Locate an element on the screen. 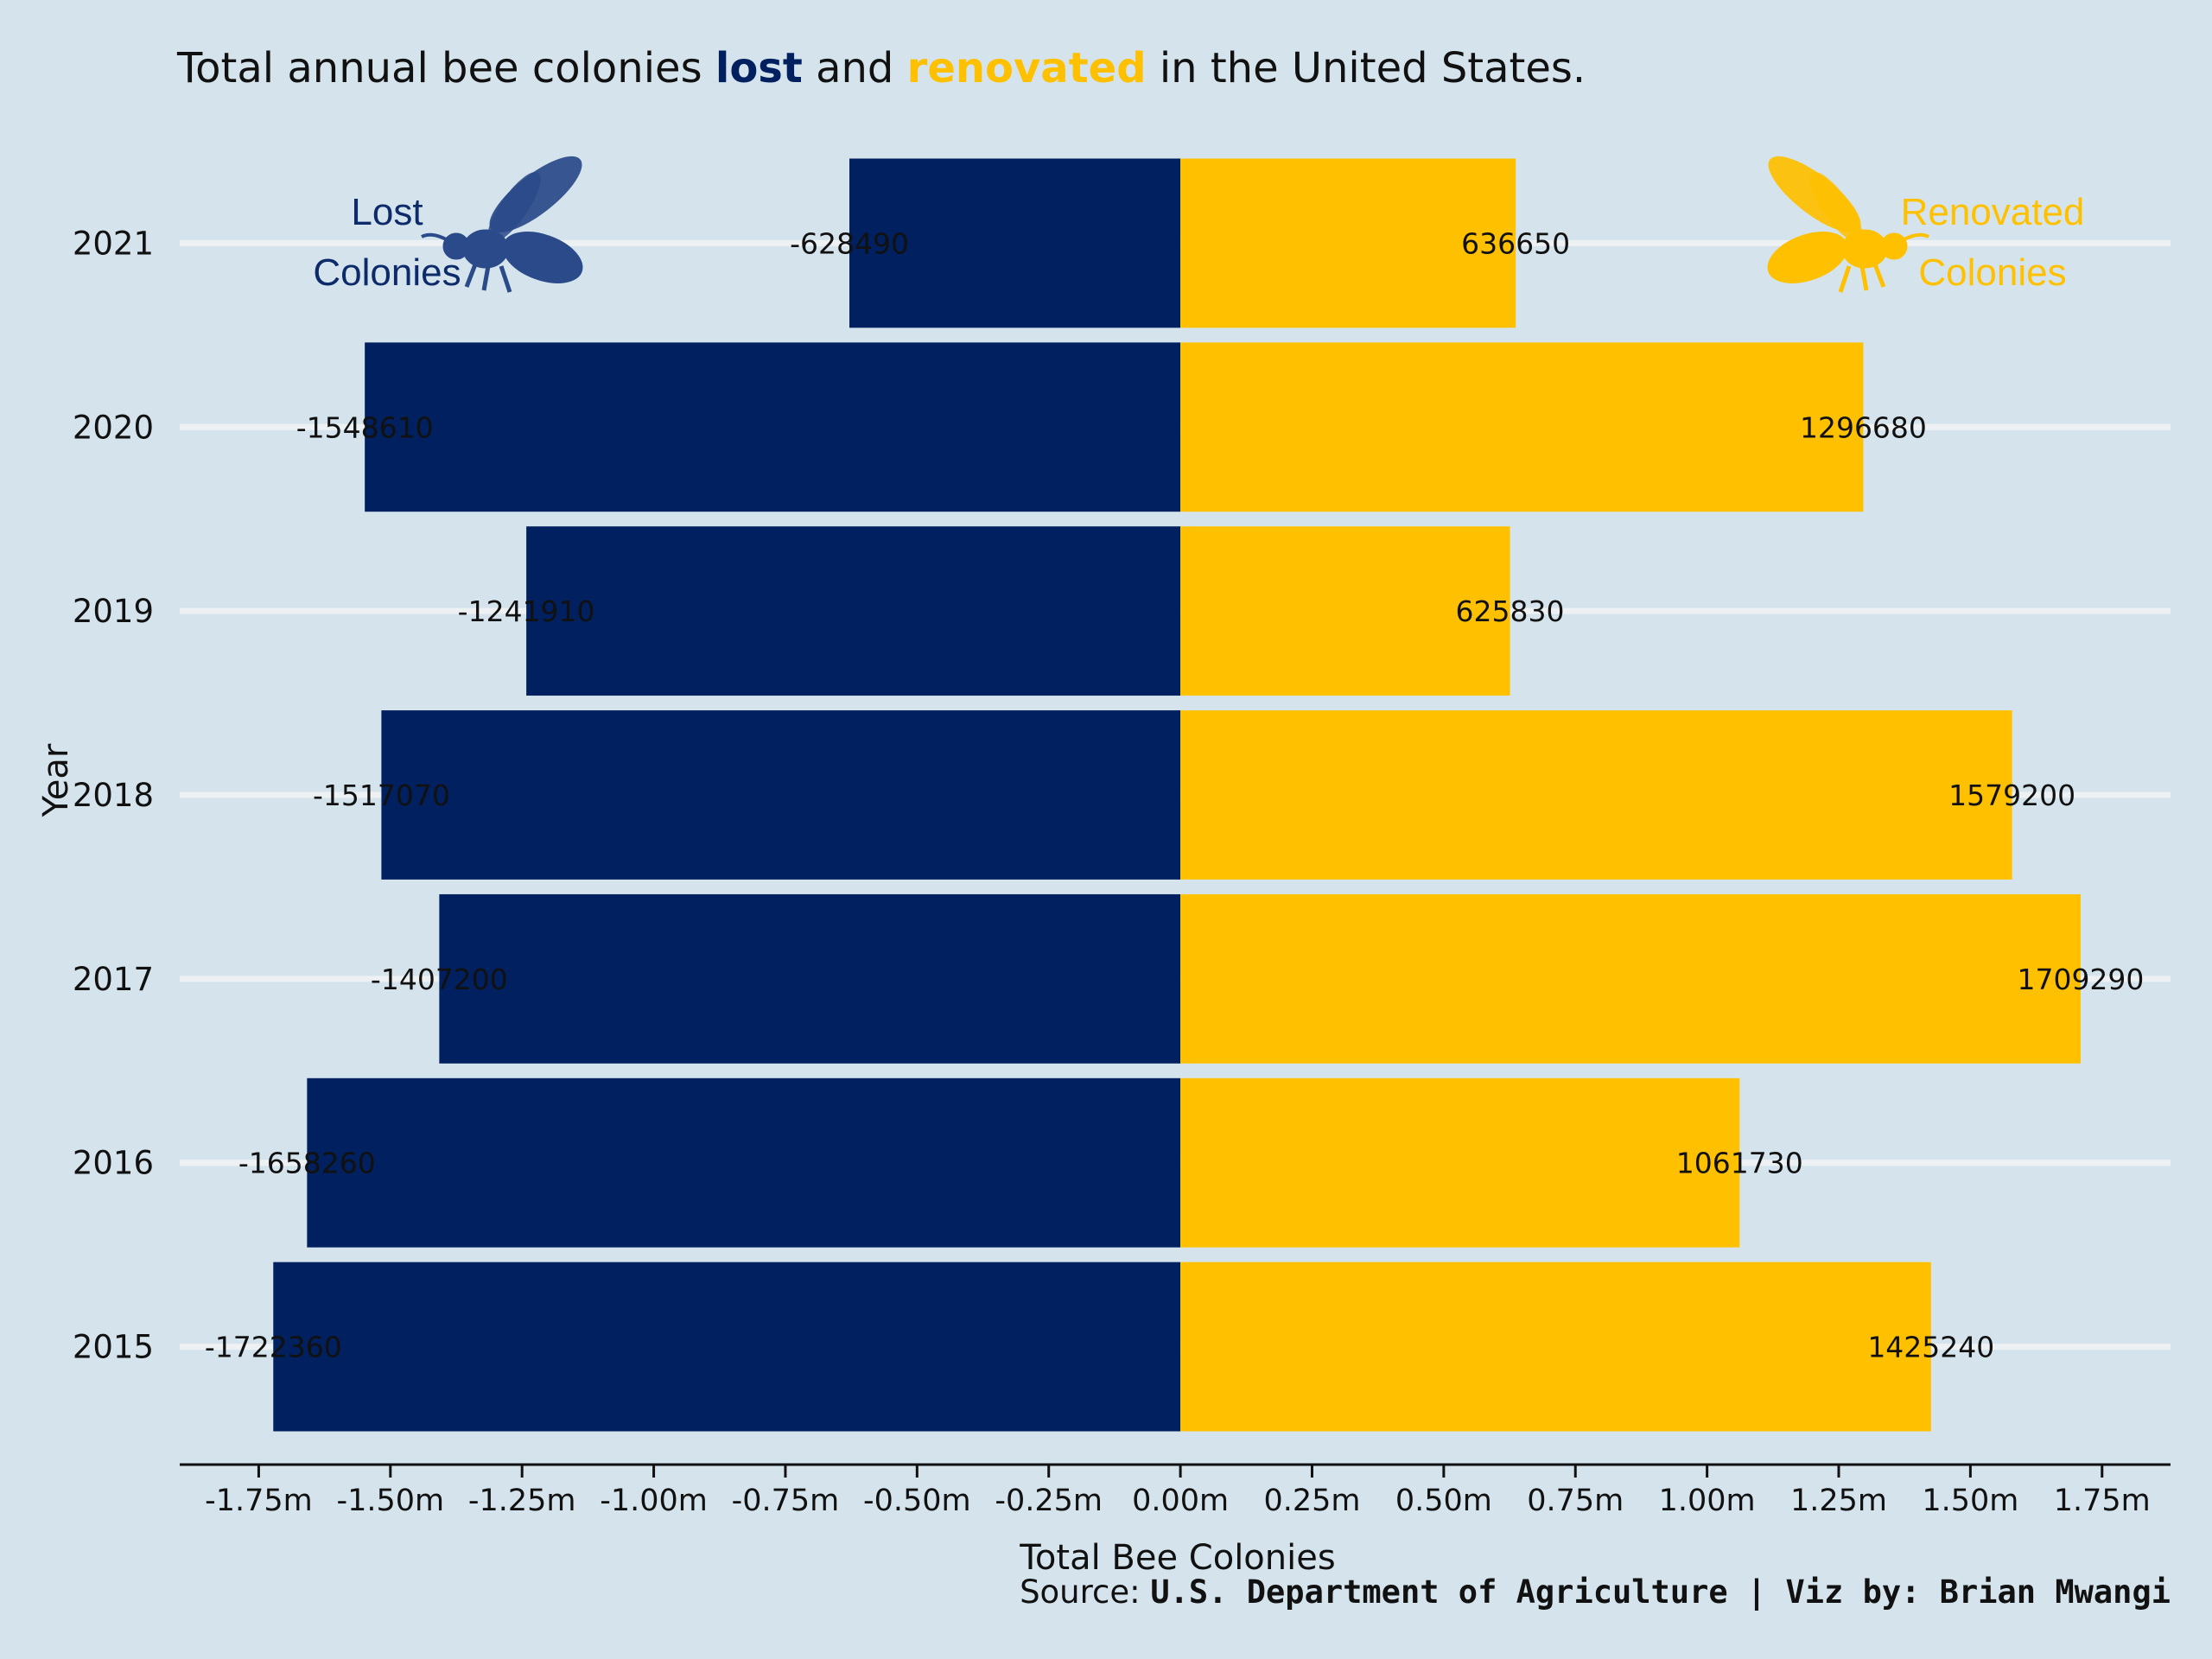 The height and width of the screenshot is (1659, 2212). x-tick-label: -0.75m is located at coordinates (786, 1501).